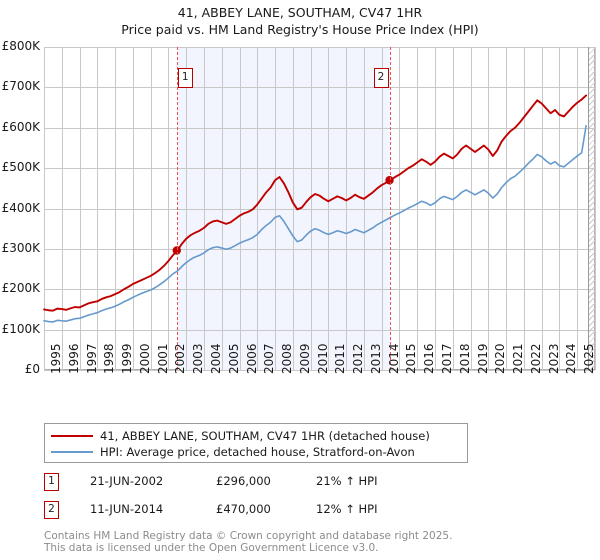 The height and width of the screenshot is (560, 600). Describe the element at coordinates (20, 288) in the screenshot. I see `y-axis-tick-label: £200K` at that location.